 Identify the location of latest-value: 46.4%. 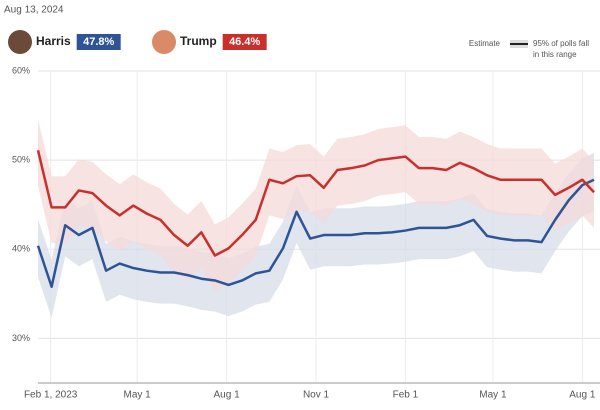
(244, 42).